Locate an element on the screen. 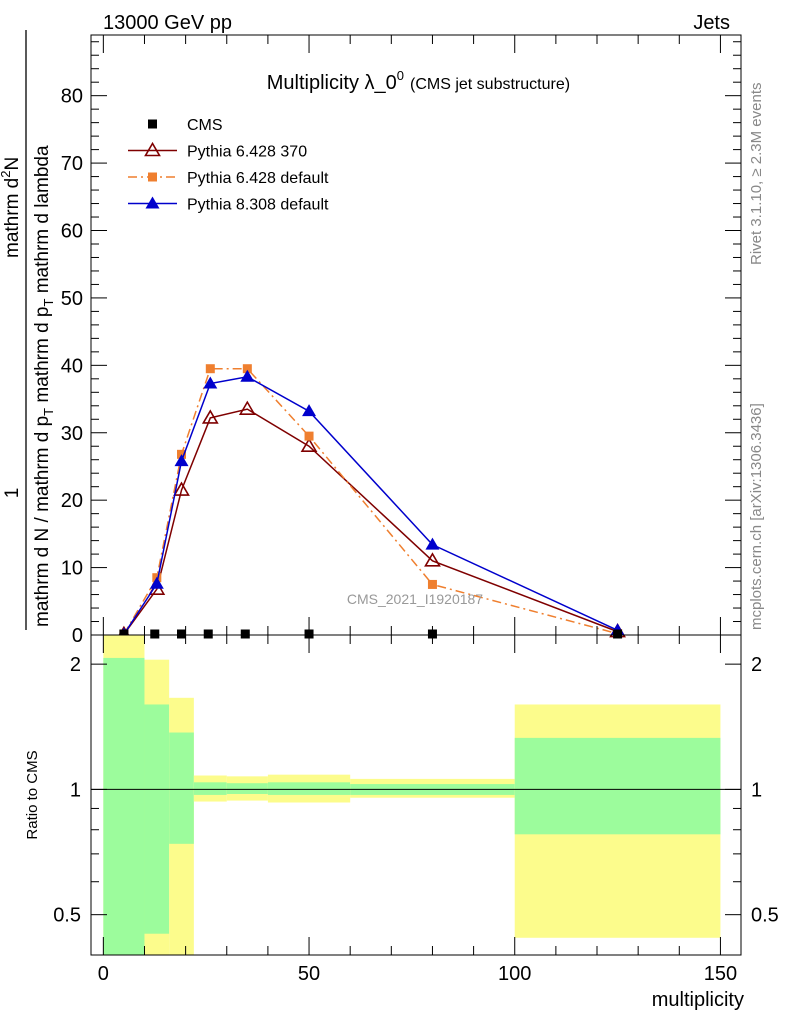  main-title-text: Multiplicity λ_0 is located at coordinates (332, 83).